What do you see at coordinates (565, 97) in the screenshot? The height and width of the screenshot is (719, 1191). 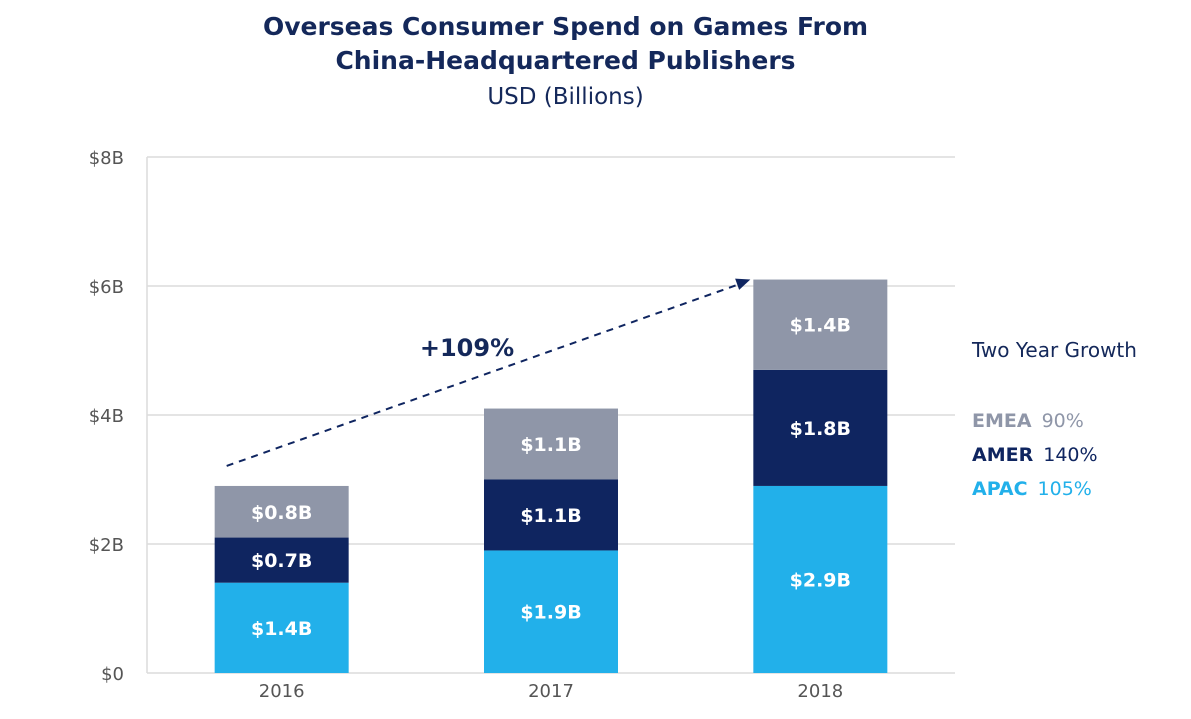 I see `chart-subtitle: USD (Billions)` at bounding box center [565, 97].